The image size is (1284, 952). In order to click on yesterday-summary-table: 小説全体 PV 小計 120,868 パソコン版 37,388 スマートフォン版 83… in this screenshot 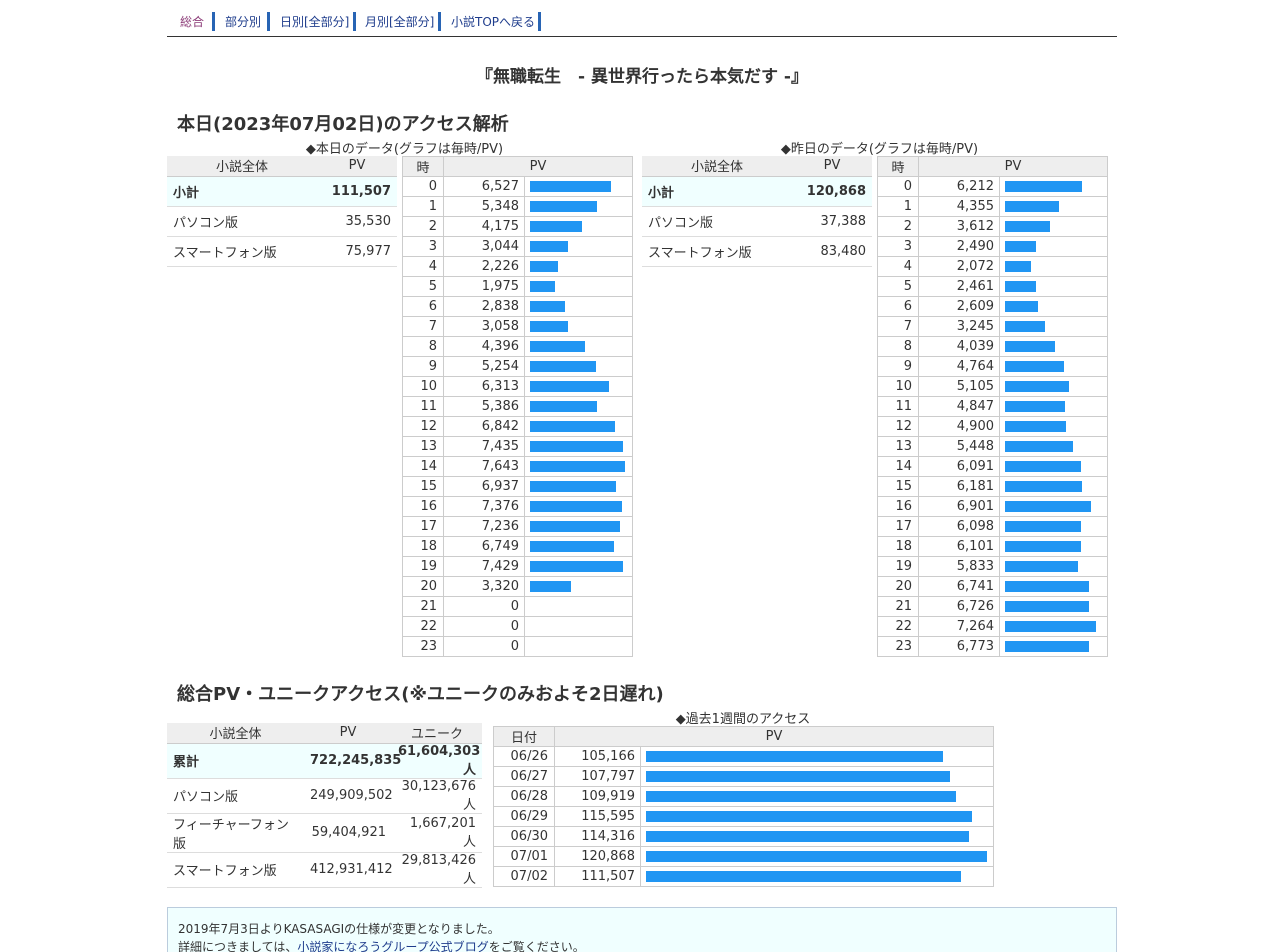, I will do `click(757, 211)`.